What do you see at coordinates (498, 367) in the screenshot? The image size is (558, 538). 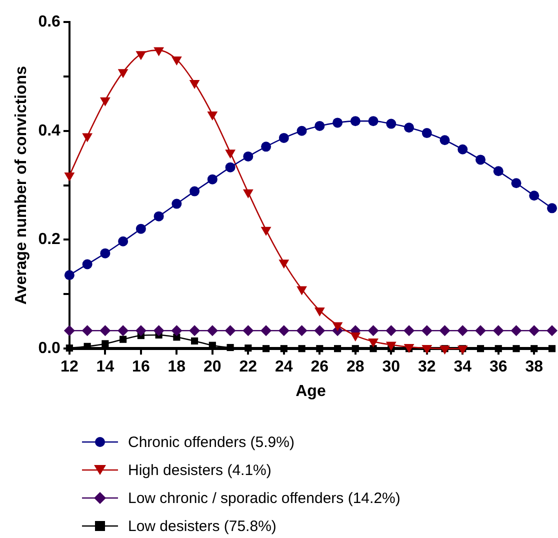 I see `x-tick-label: 36` at bounding box center [498, 367].